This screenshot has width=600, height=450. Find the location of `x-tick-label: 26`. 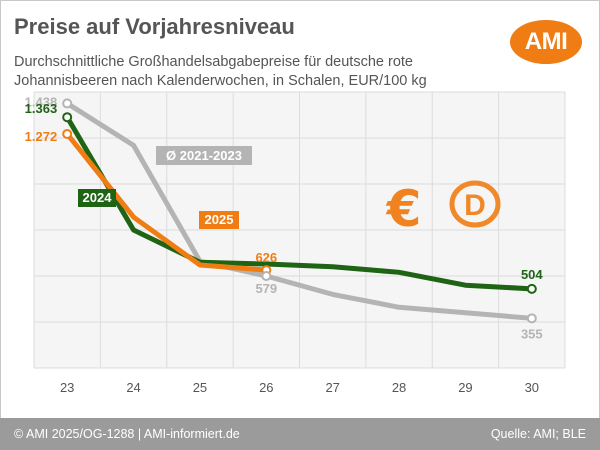

x-tick-label: 26 is located at coordinates (266, 387).